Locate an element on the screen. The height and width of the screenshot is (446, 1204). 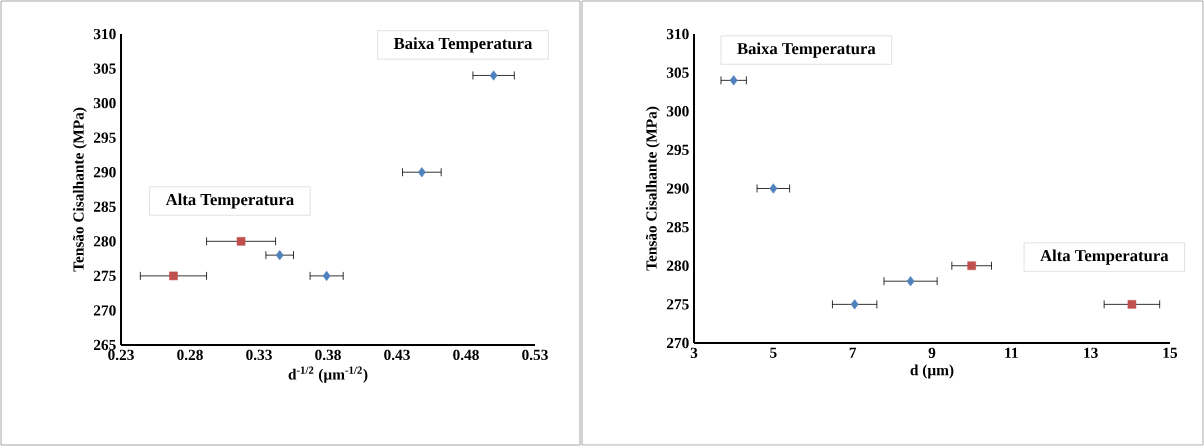
x-tick-label: 0.48 is located at coordinates (466, 355).